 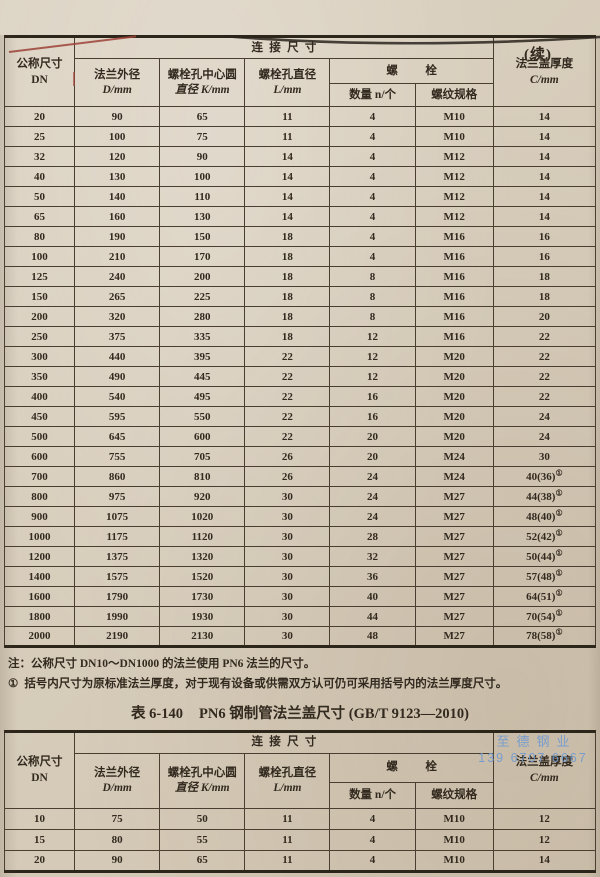 I want to click on cell-cover-thickness: 22, so click(x=544, y=336).